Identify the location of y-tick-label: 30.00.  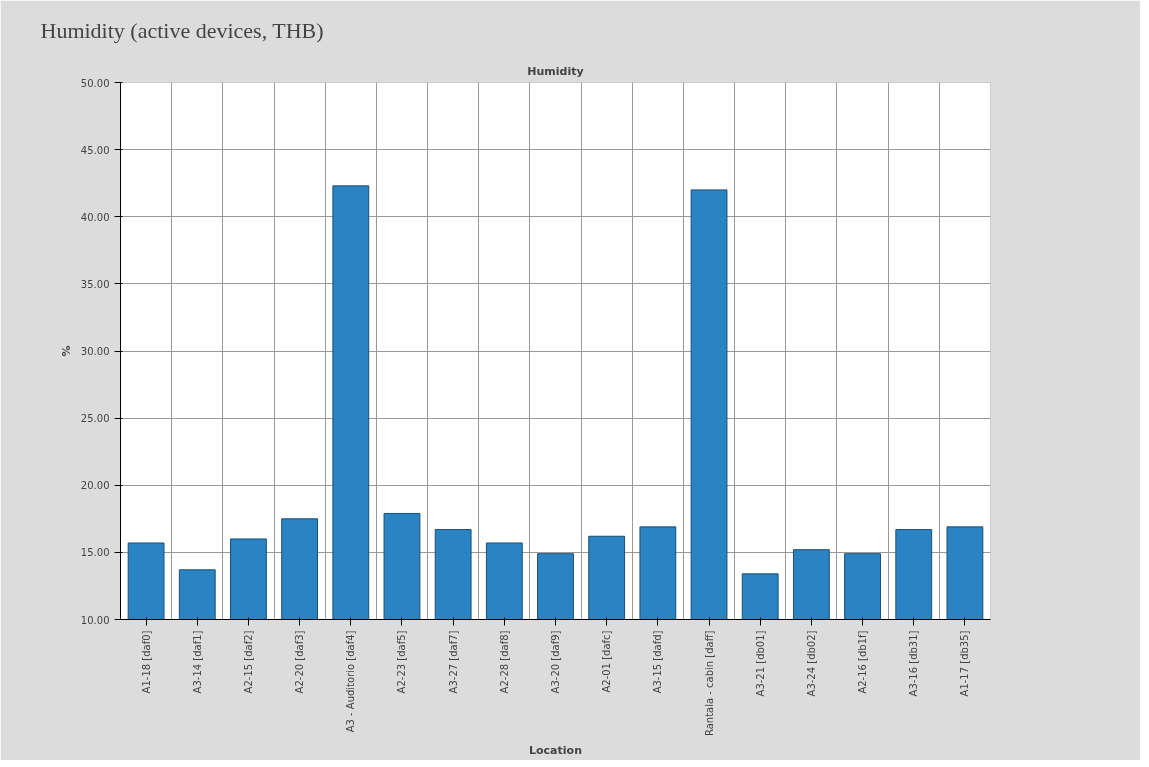
(95, 351).